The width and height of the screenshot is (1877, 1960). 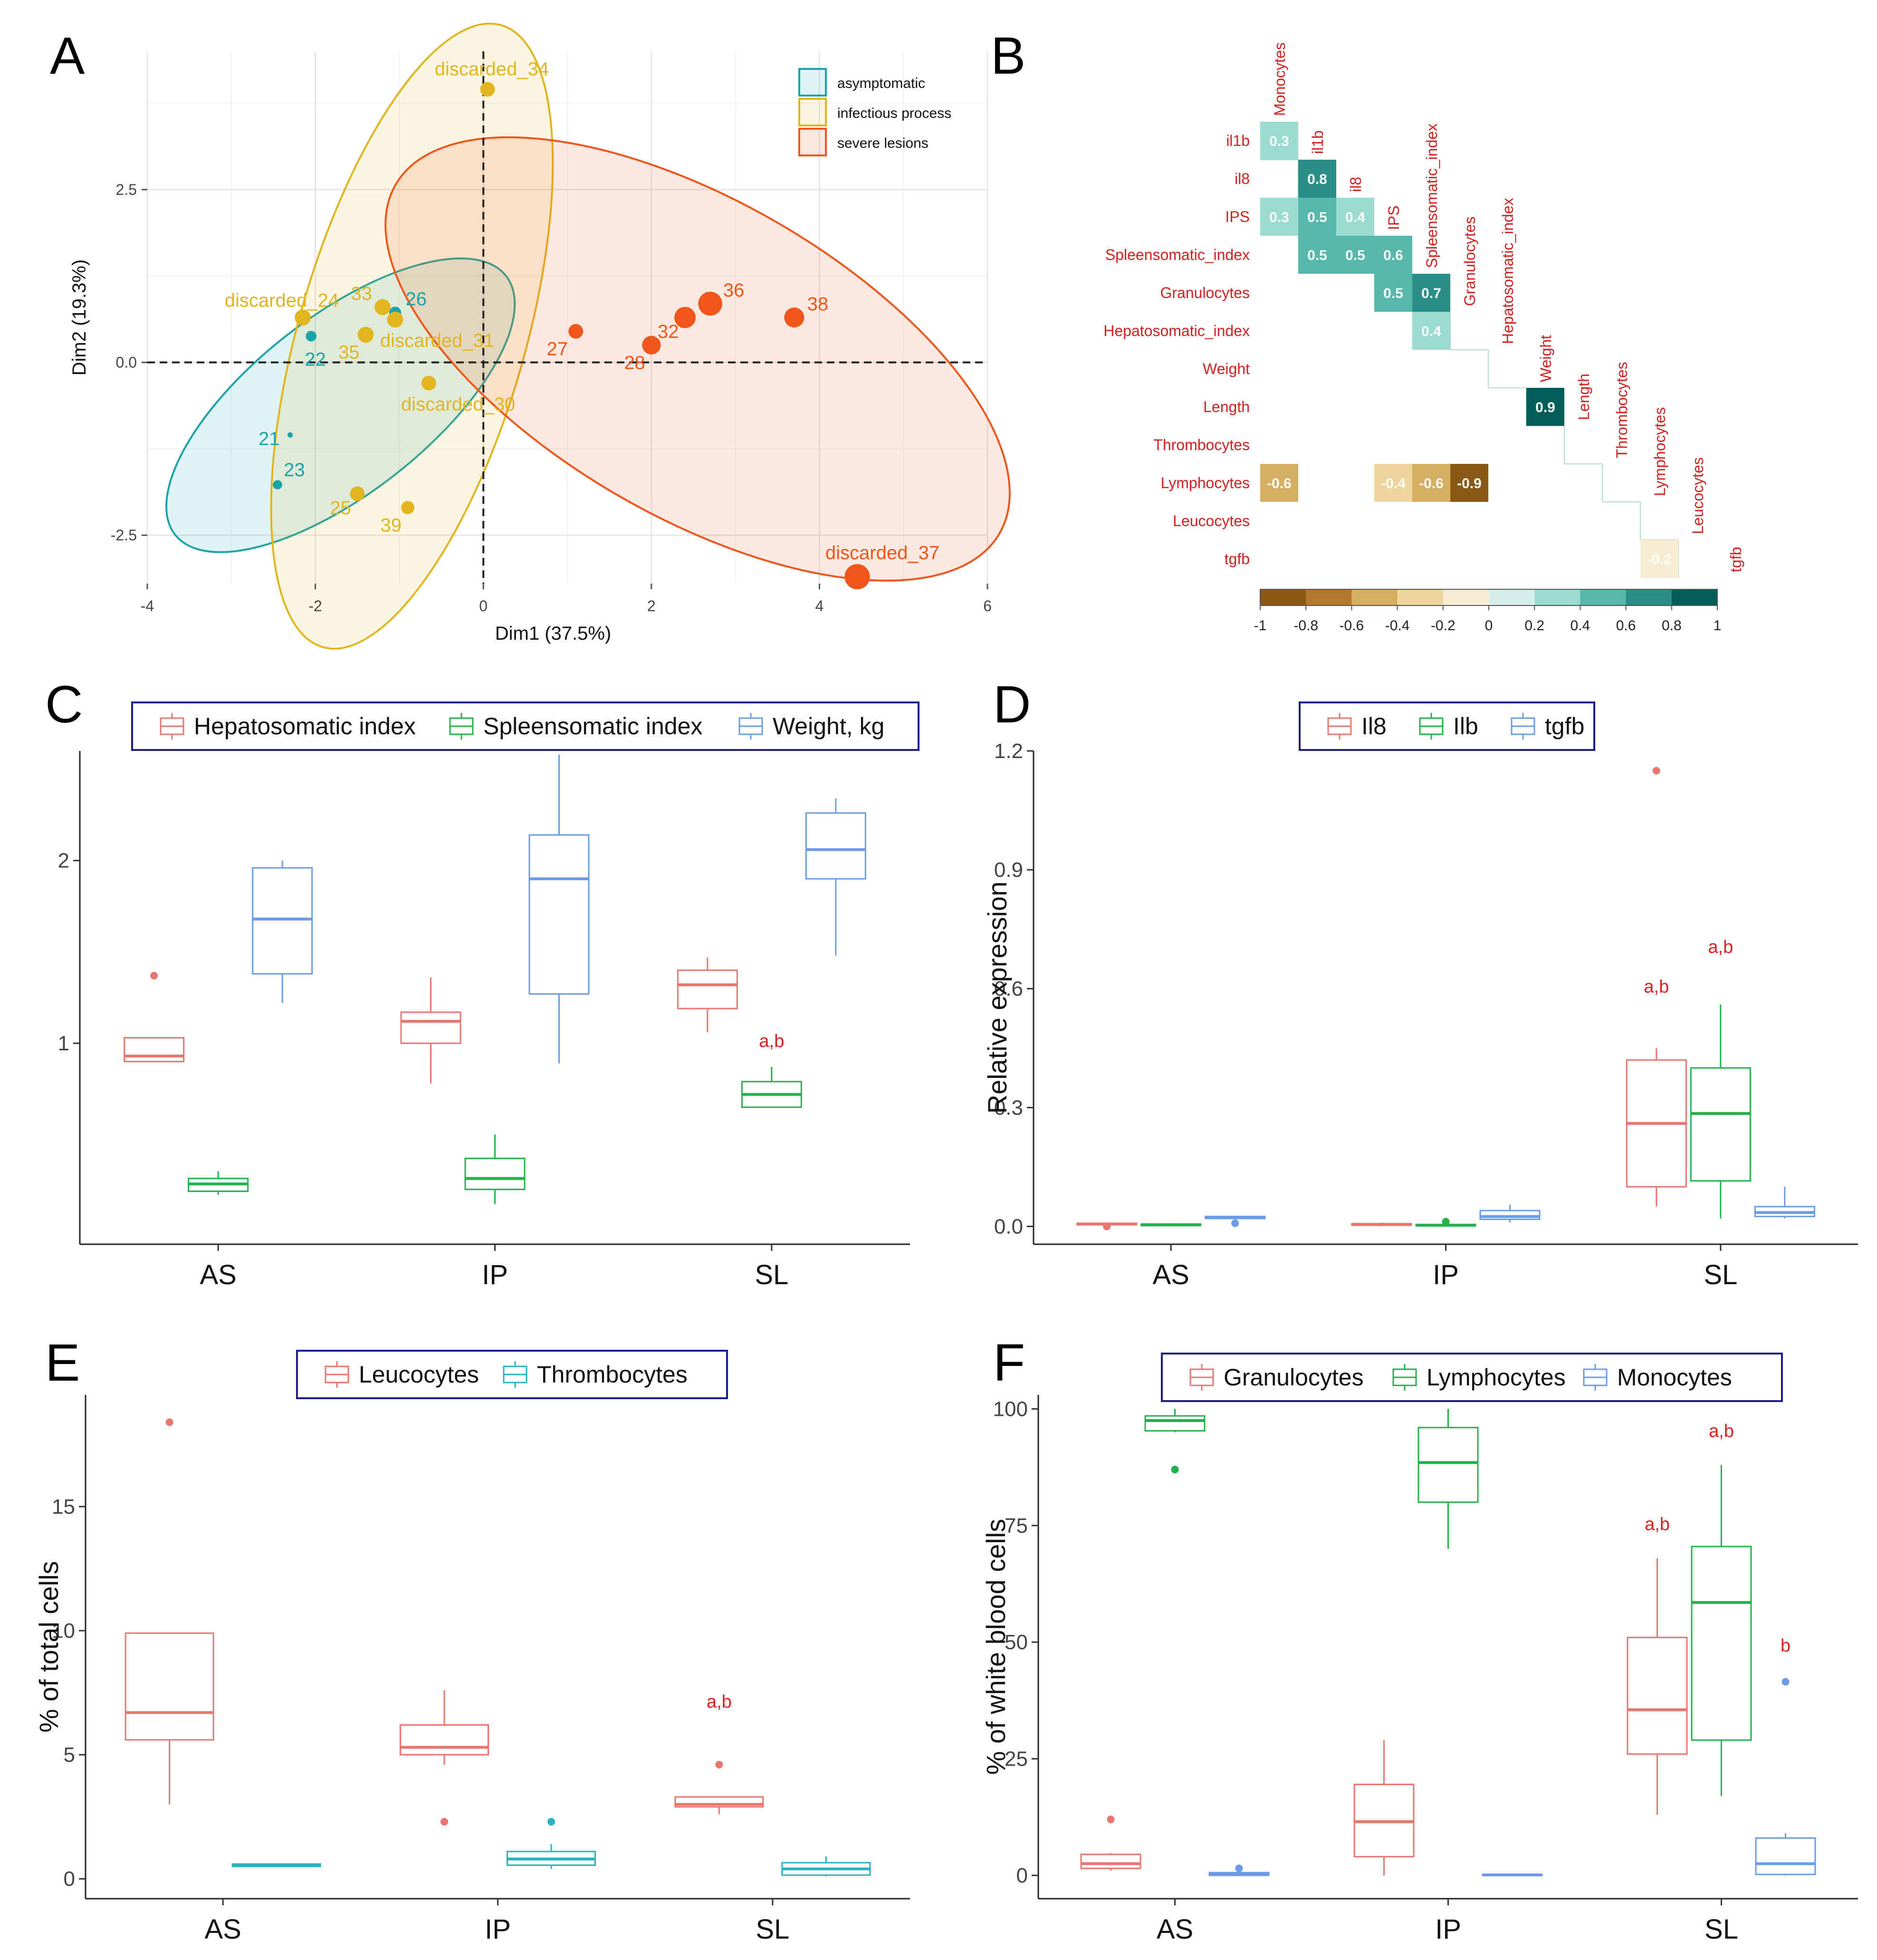 I want to click on point-label: 25, so click(x=340, y=509).